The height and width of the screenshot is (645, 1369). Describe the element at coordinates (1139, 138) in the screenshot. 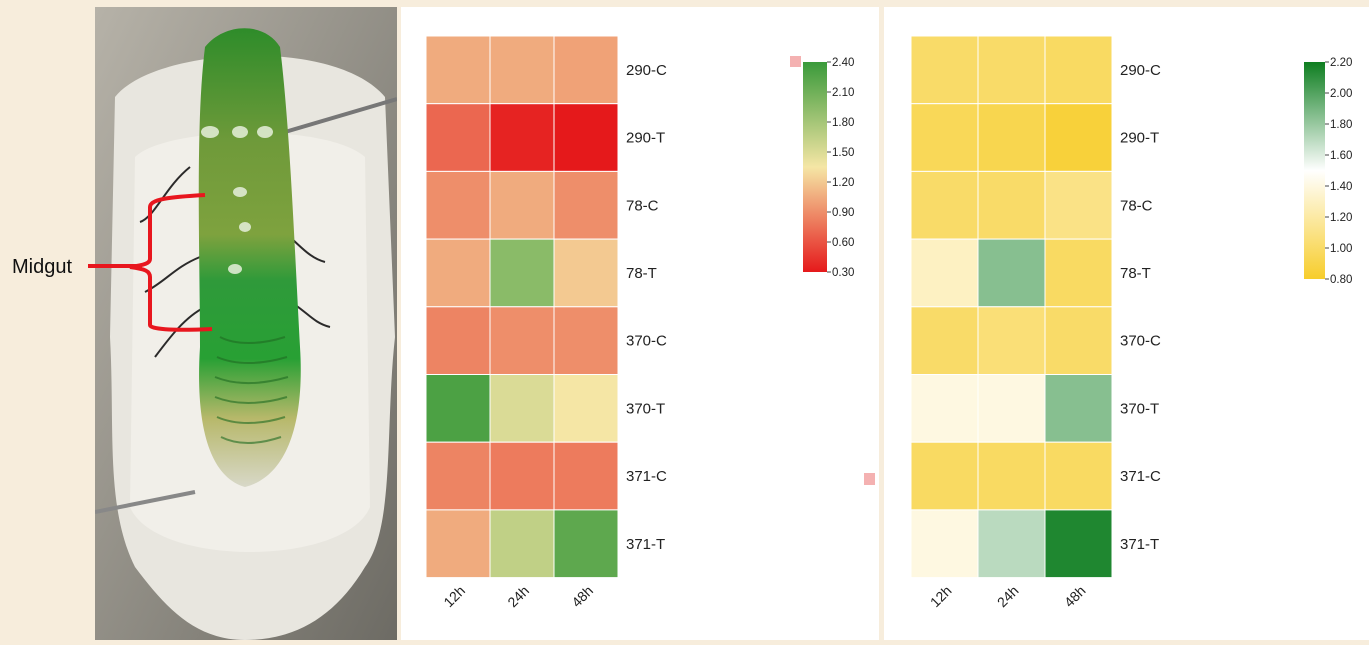

I see `heatmap-2-row-label: 290-T` at that location.